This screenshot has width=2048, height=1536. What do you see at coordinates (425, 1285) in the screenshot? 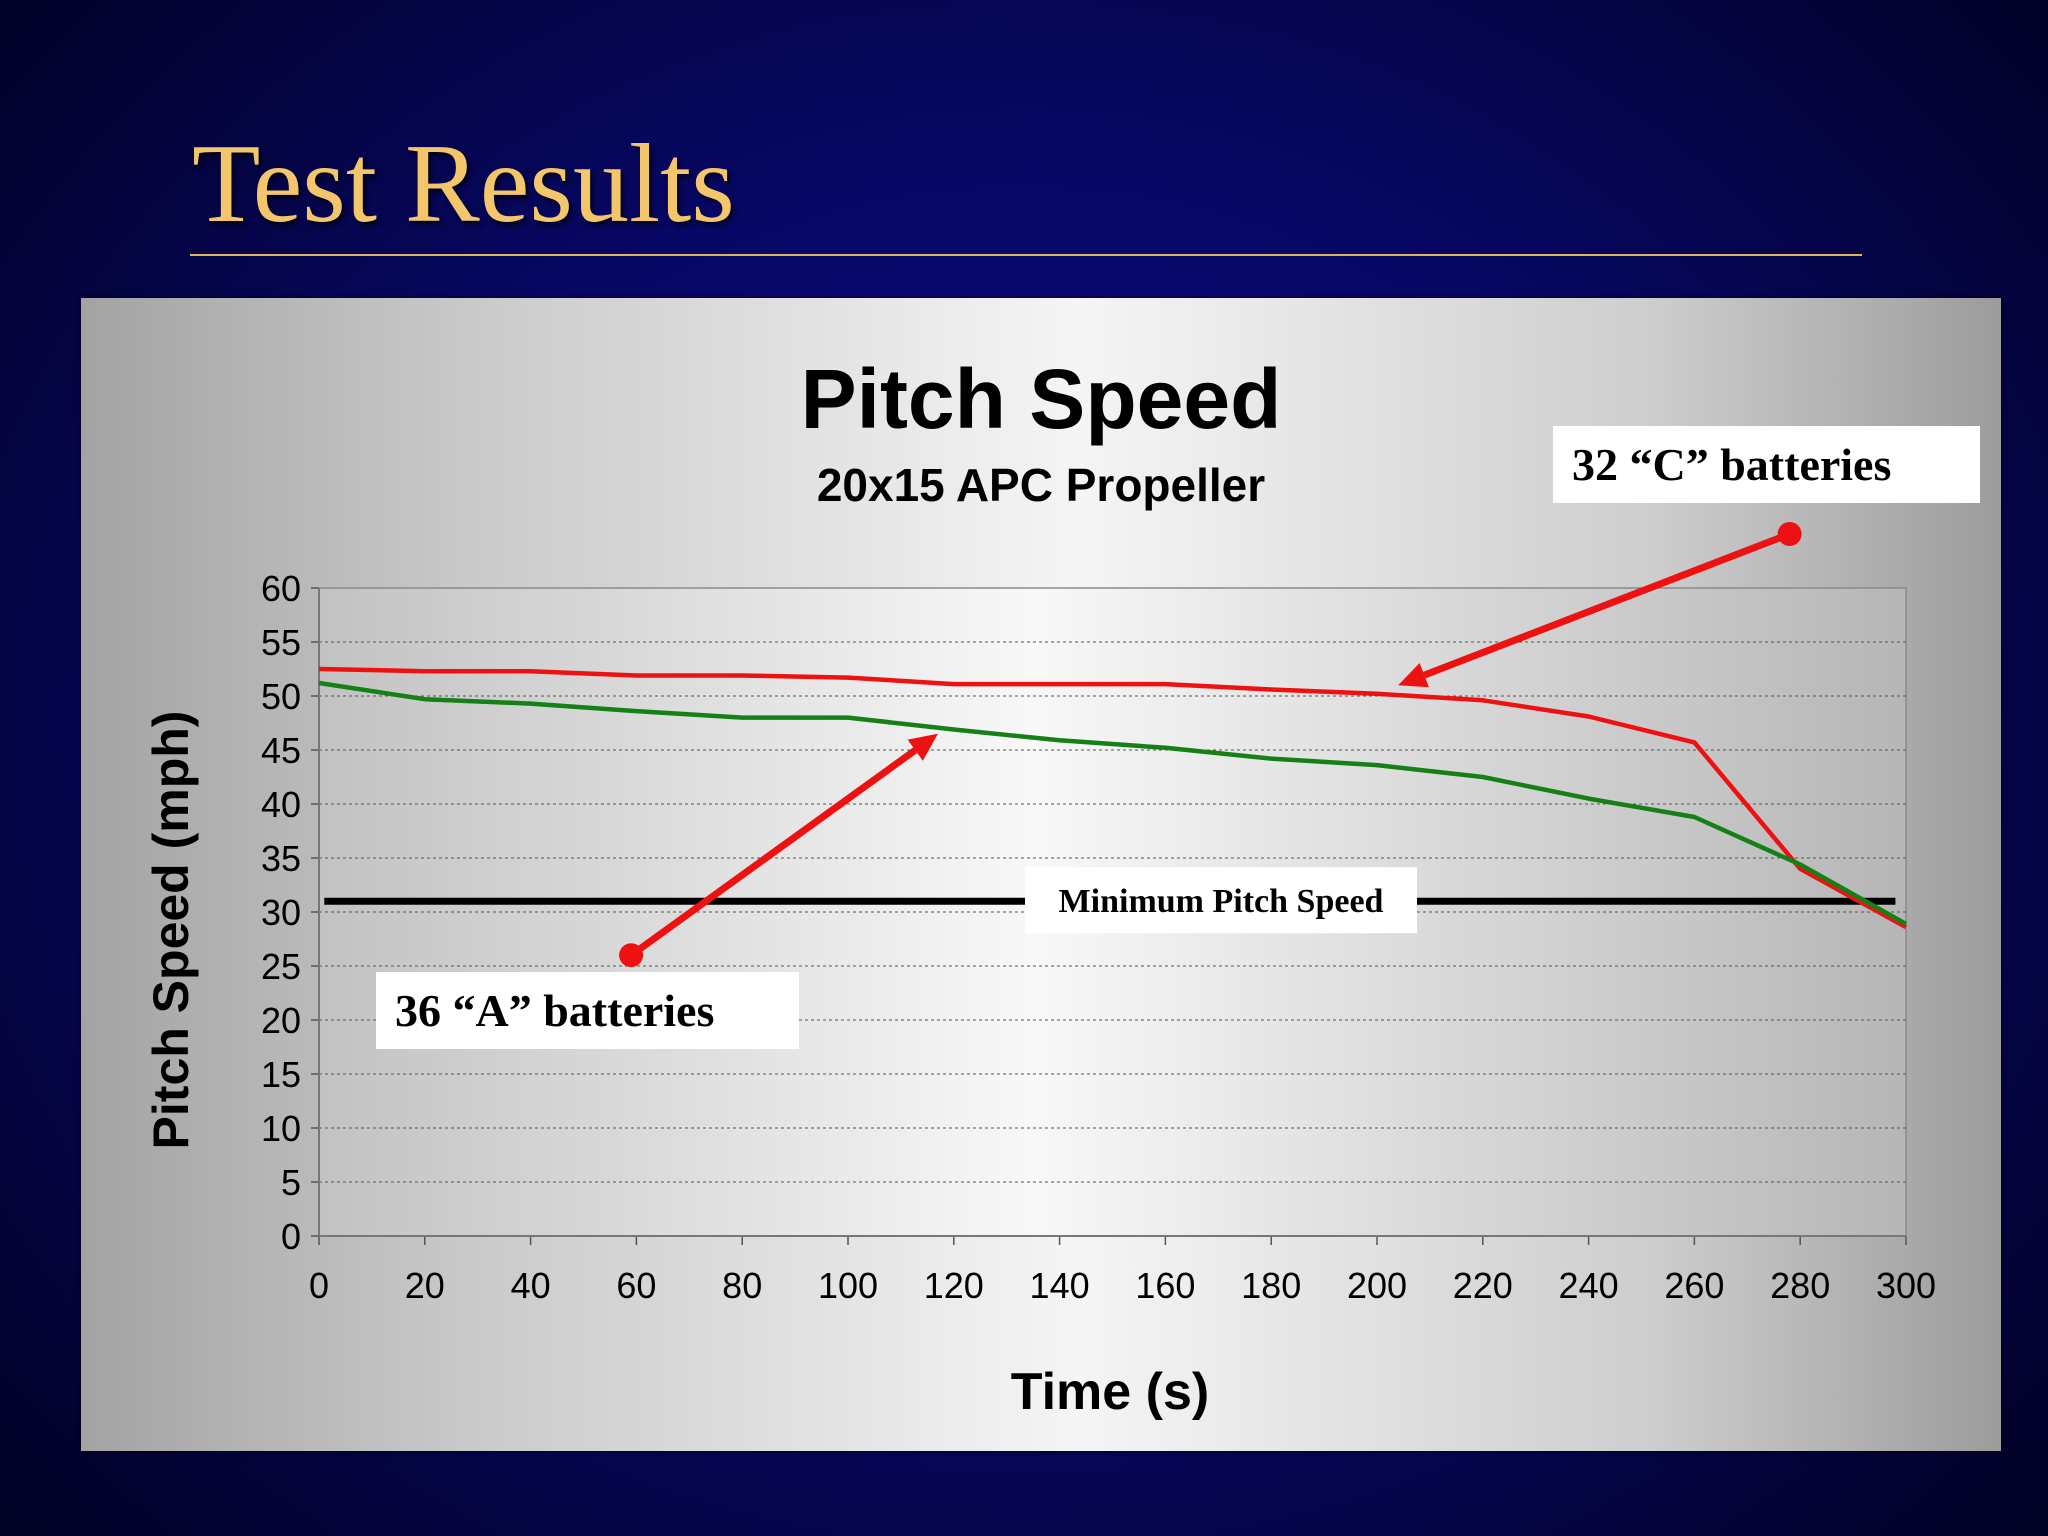
I see `x-tick-label: 20` at bounding box center [425, 1285].